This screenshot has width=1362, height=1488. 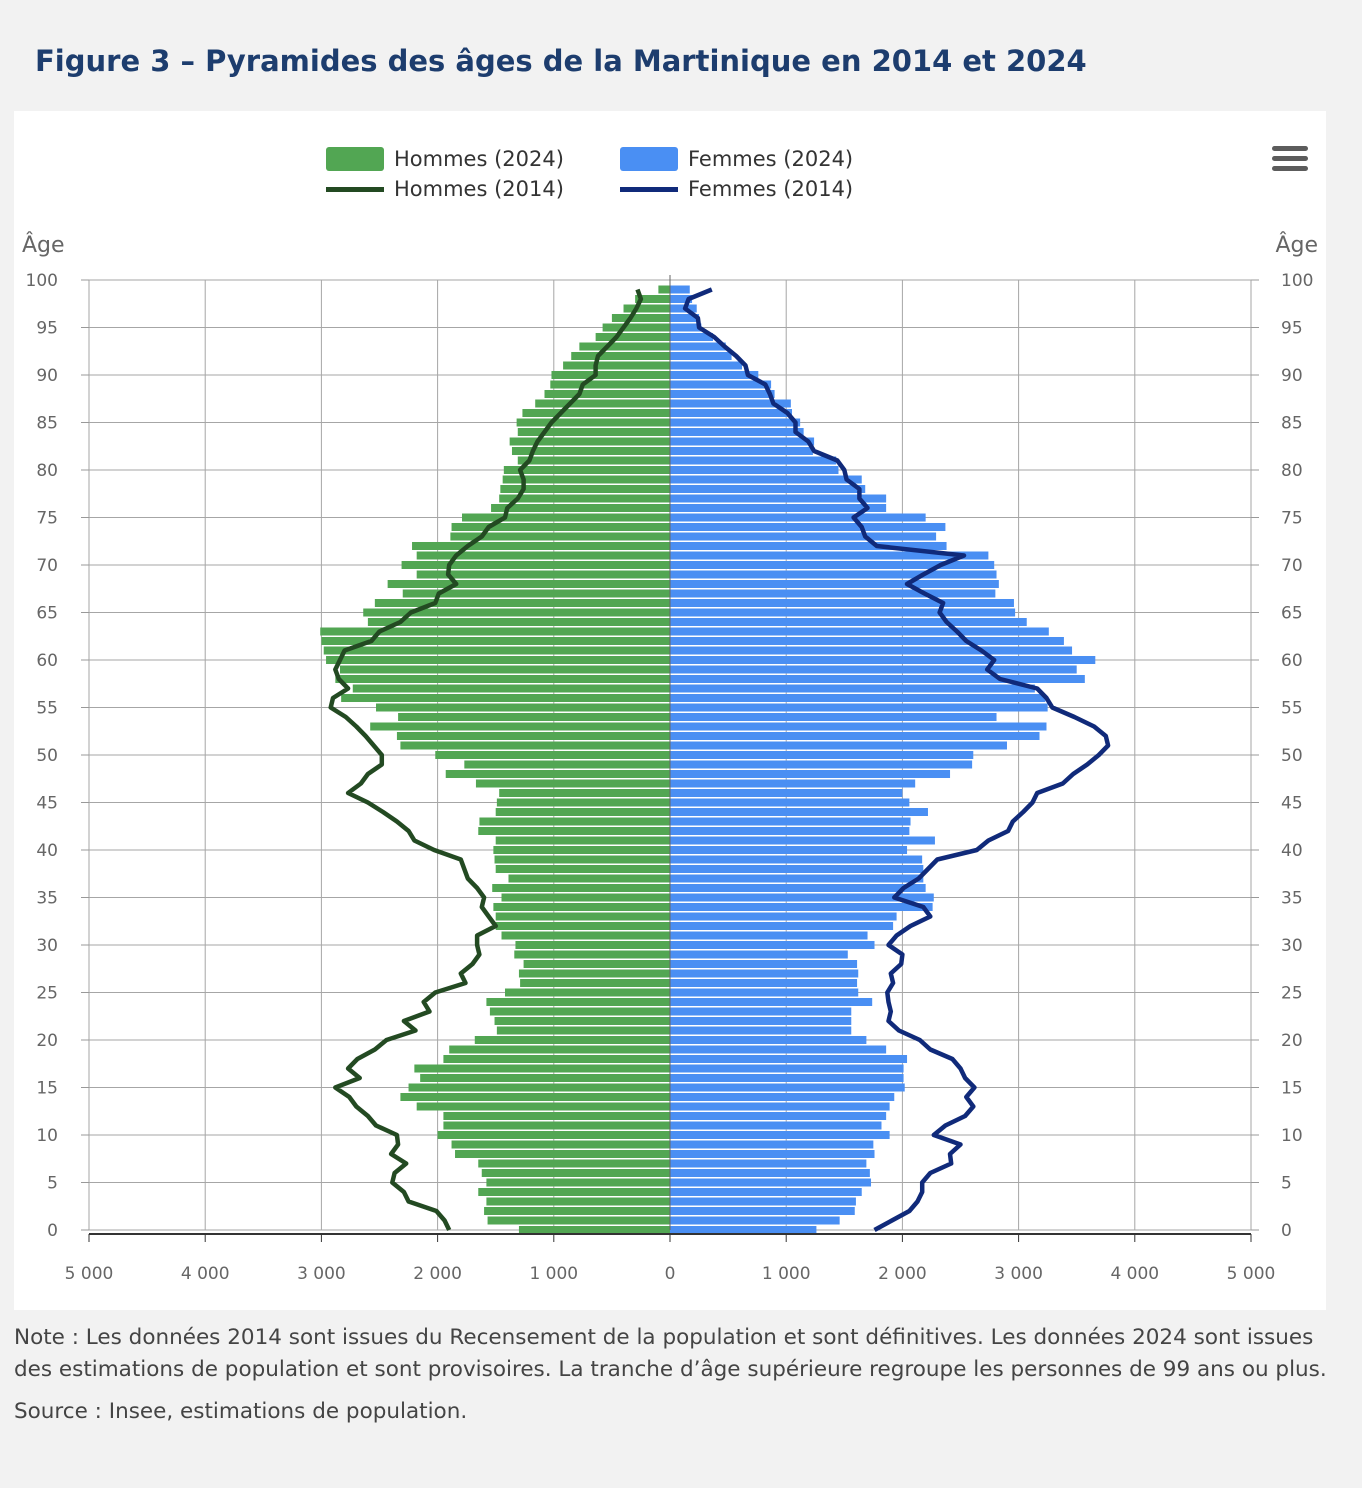 What do you see at coordinates (1292, 519) in the screenshot?
I see `y-tick-label-right: 75` at bounding box center [1292, 519].